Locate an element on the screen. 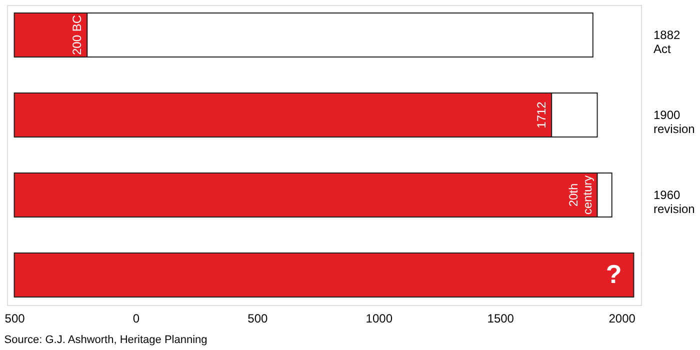  x-tick-label: 0 is located at coordinates (136, 319).